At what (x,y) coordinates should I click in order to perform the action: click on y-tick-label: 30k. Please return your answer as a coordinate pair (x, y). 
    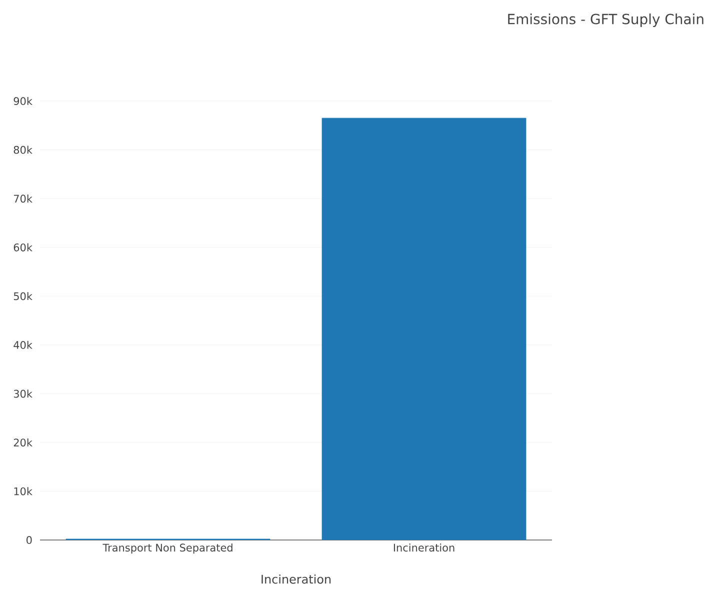
    Looking at the image, I should click on (23, 394).